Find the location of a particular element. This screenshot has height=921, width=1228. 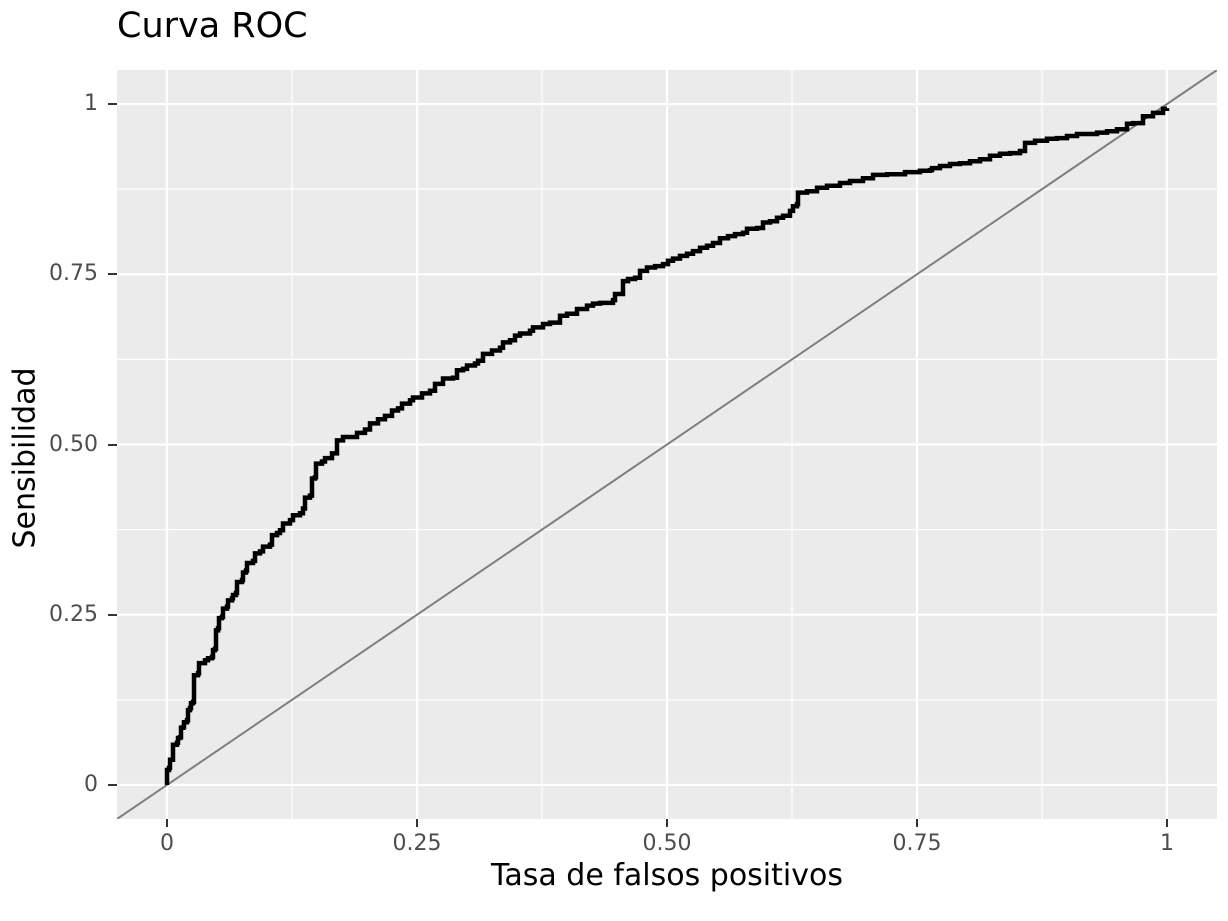

x-tick-label: 1 is located at coordinates (1167, 843).